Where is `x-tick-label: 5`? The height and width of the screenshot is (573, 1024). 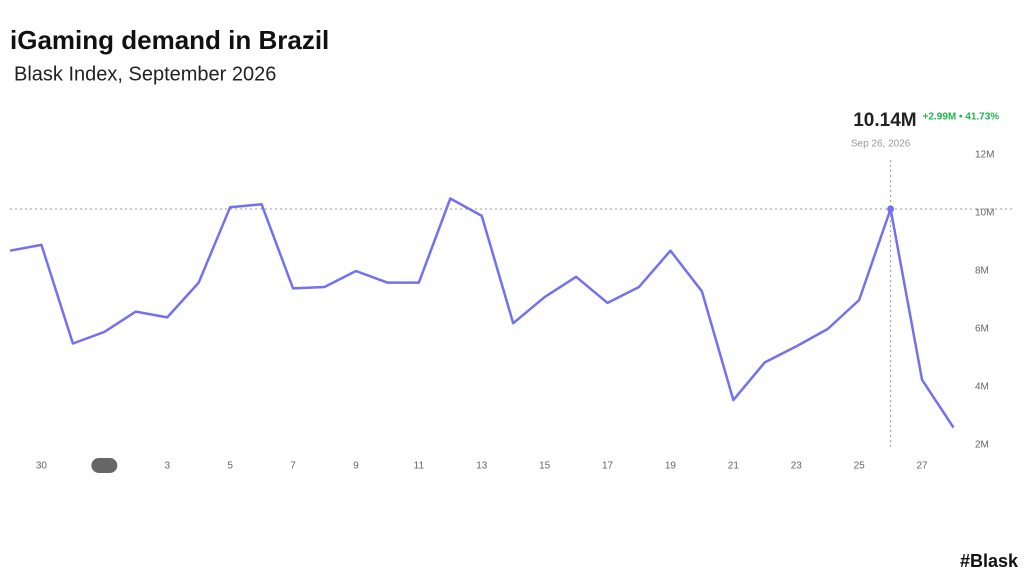
x-tick-label: 5 is located at coordinates (230, 466).